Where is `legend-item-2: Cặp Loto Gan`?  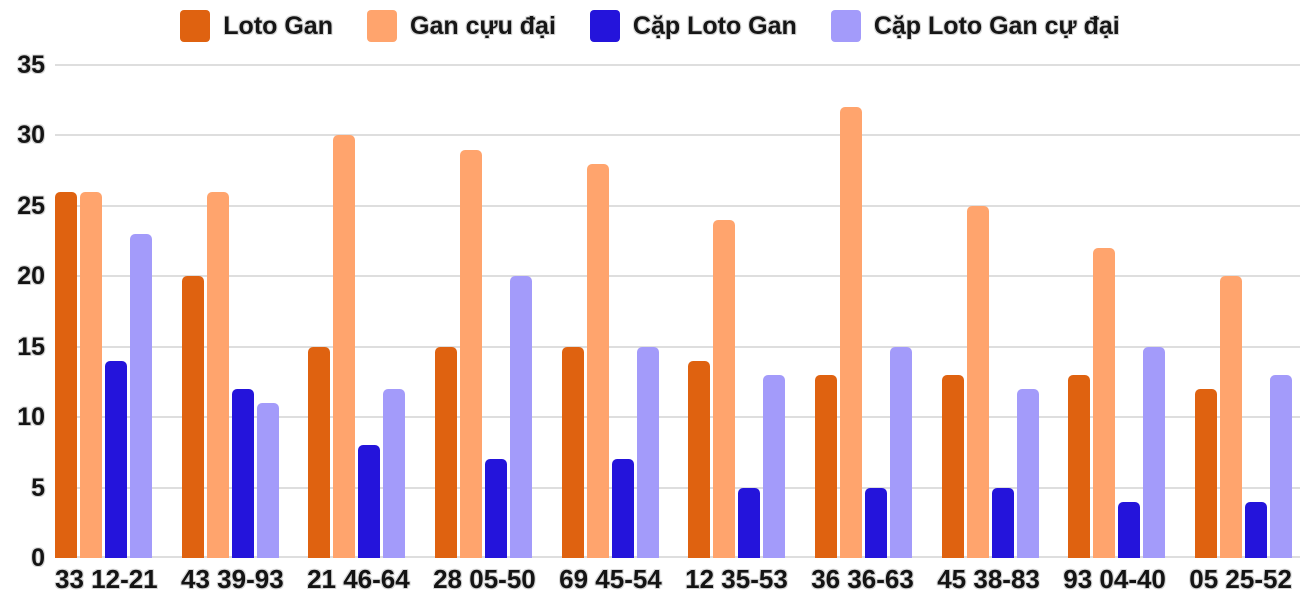 legend-item-2: Cặp Loto Gan is located at coordinates (693, 26).